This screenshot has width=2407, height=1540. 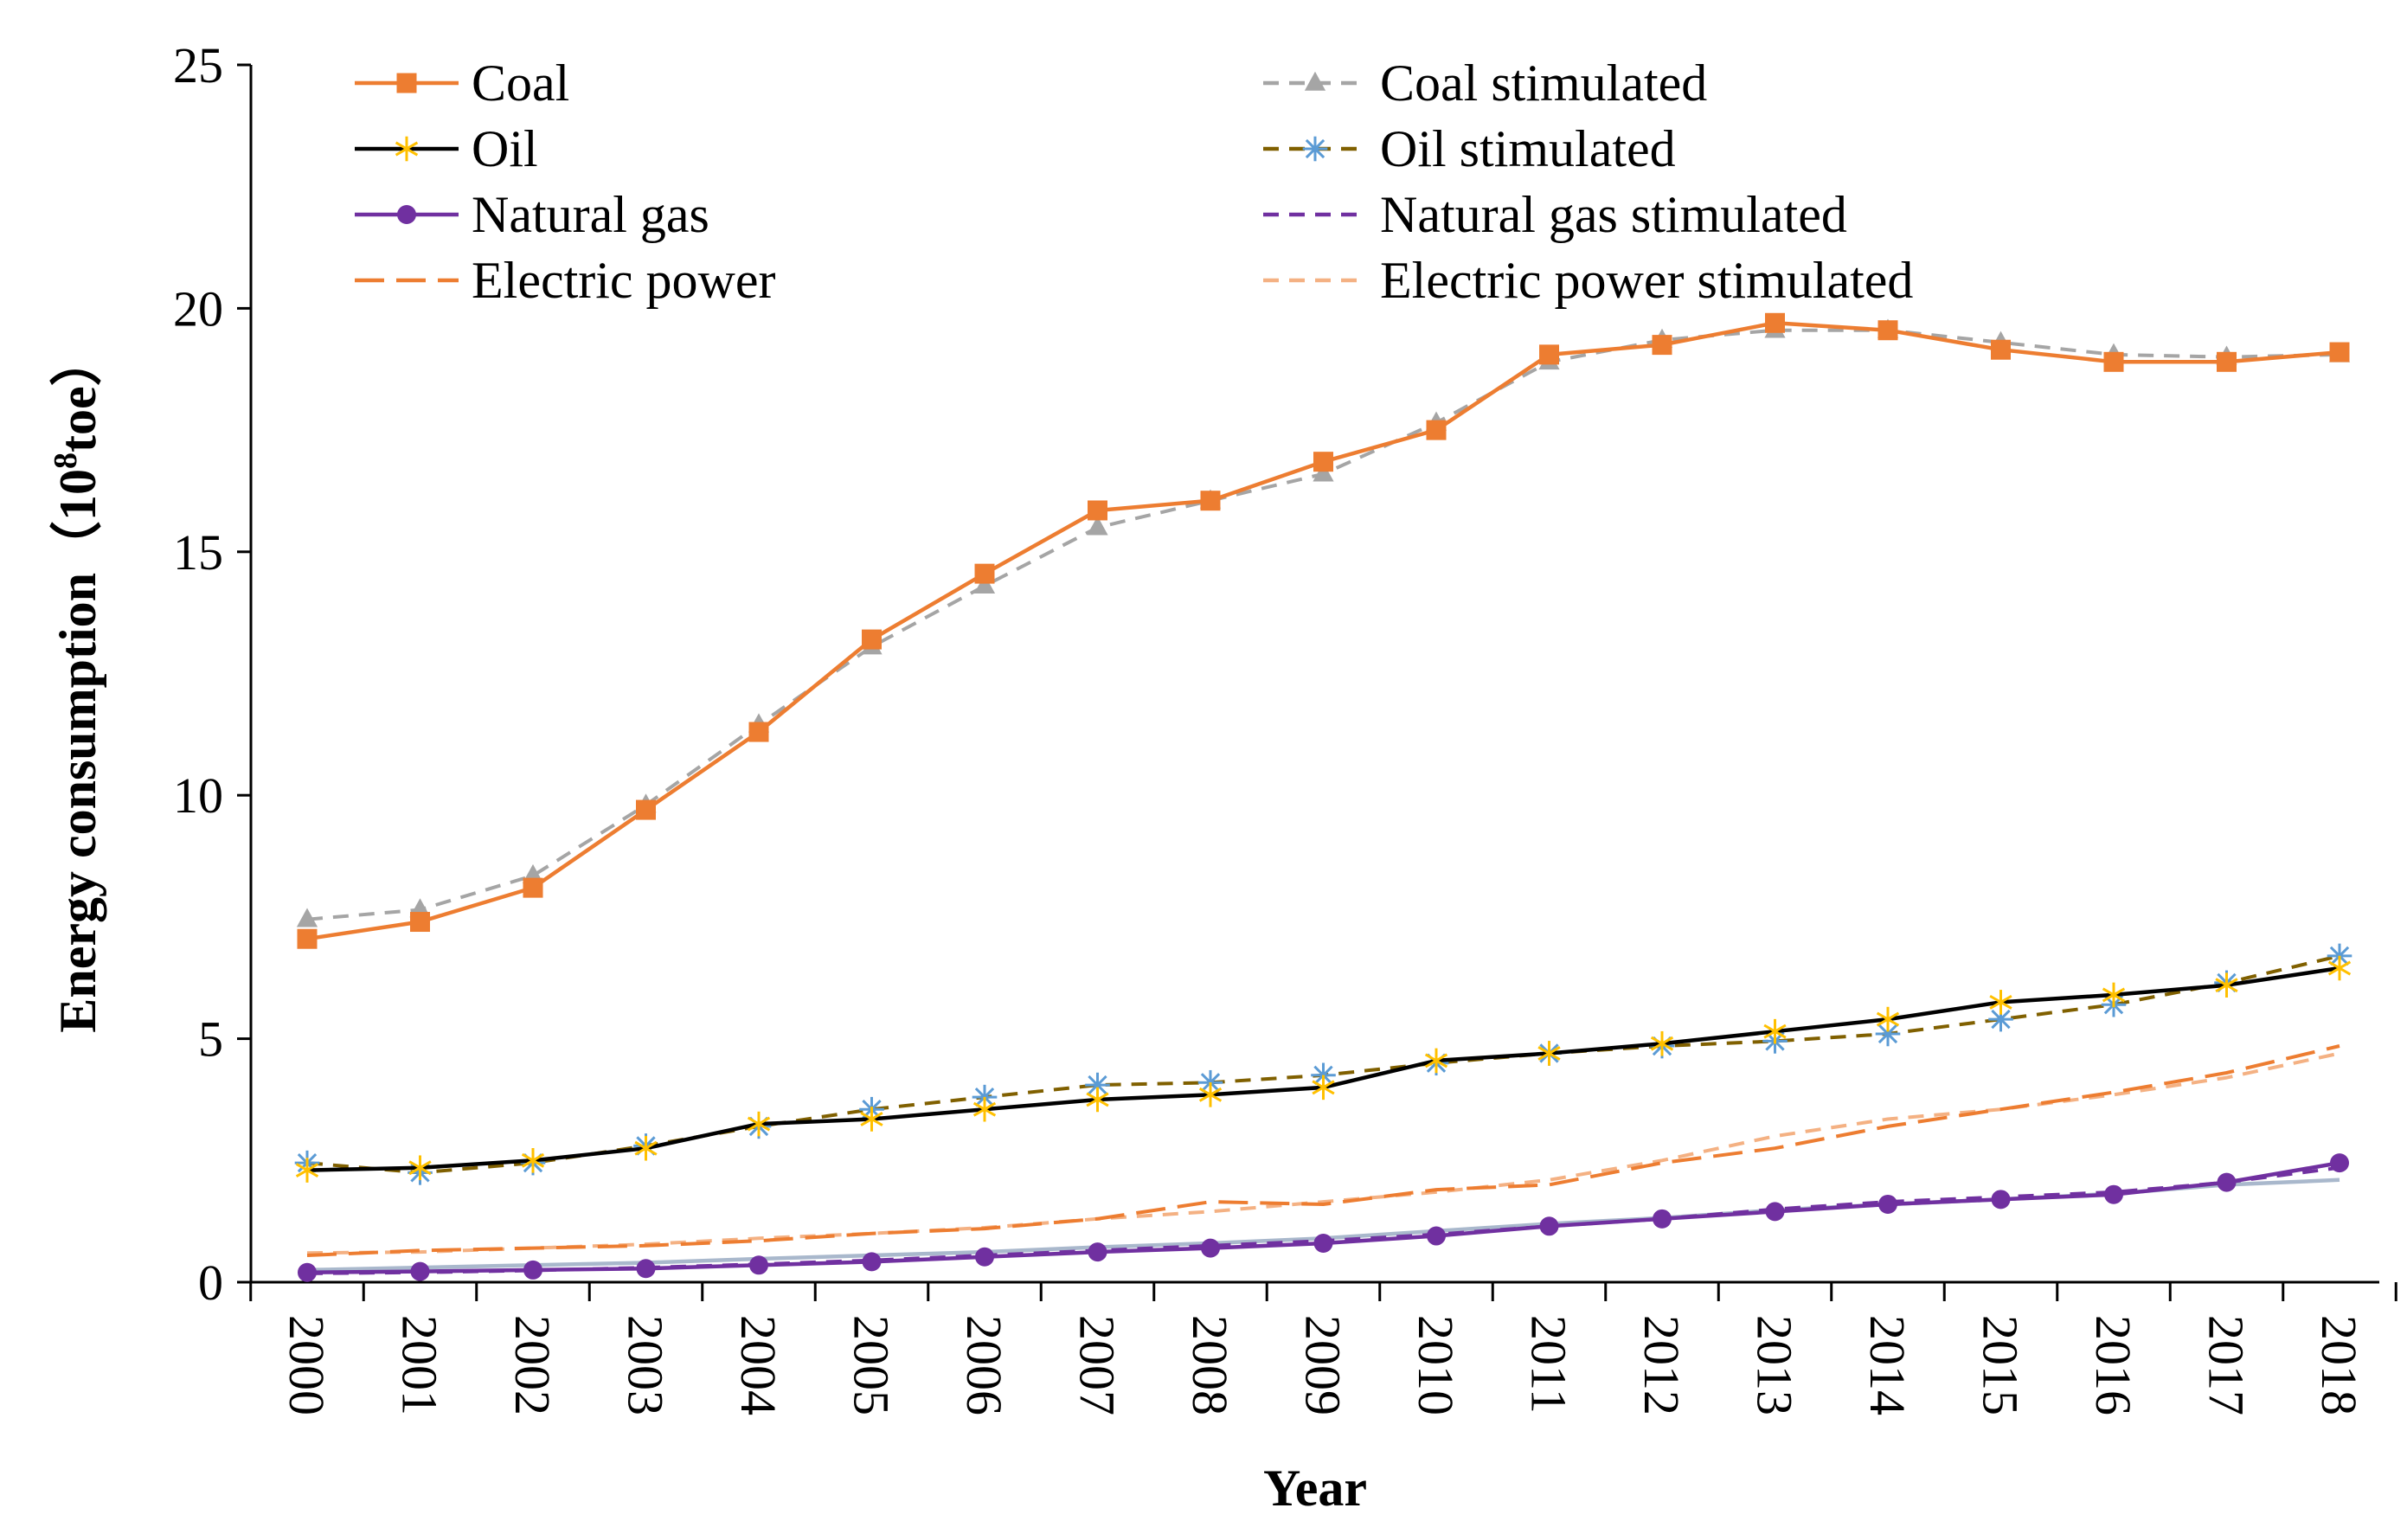 I want to click on y-axis-title-text: Energy consumption, so click(x=78, y=803).